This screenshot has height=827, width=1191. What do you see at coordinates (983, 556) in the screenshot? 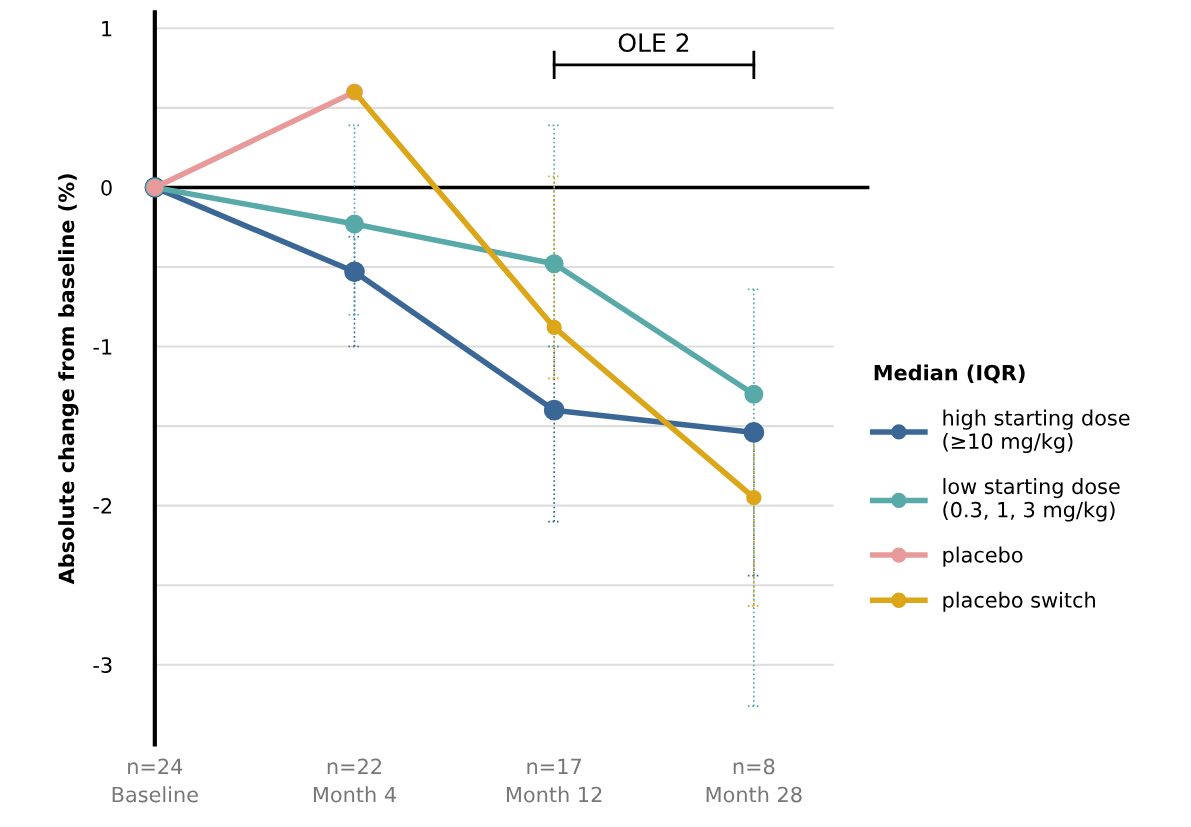
I see `legend-label: placebo` at bounding box center [983, 556].